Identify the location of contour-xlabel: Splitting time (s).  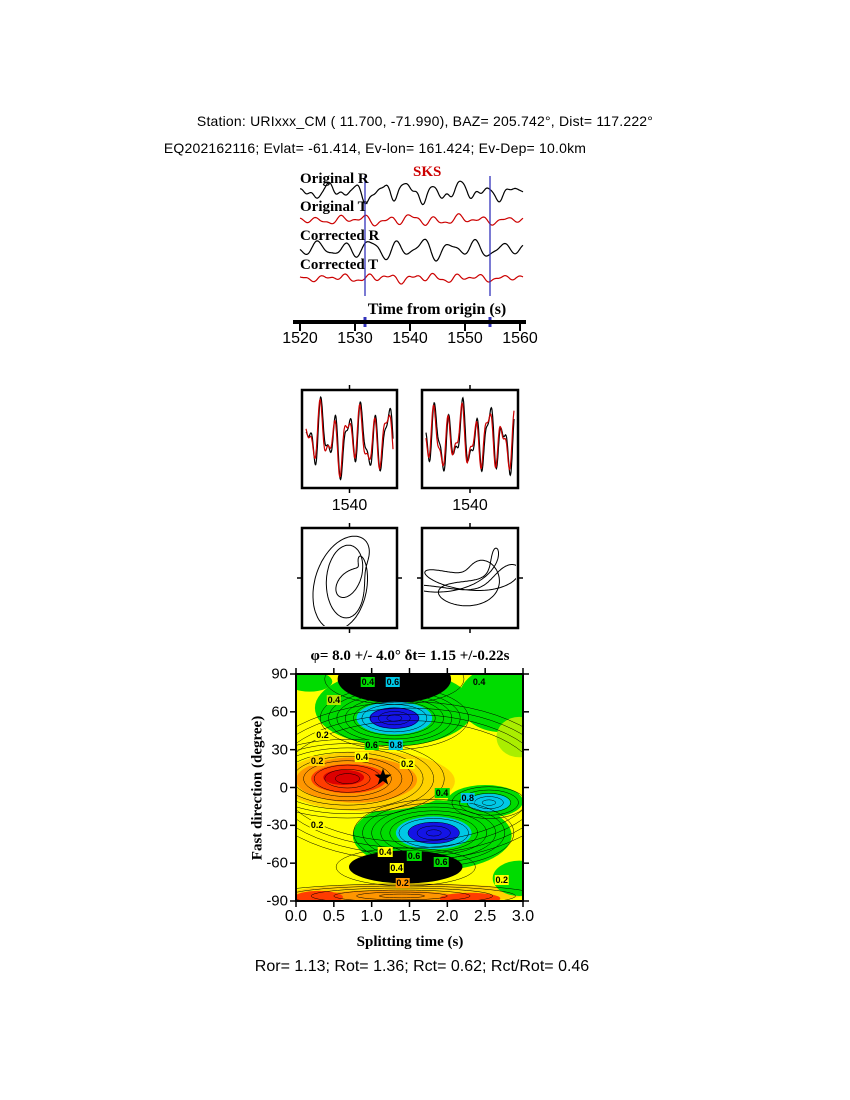
(410, 942).